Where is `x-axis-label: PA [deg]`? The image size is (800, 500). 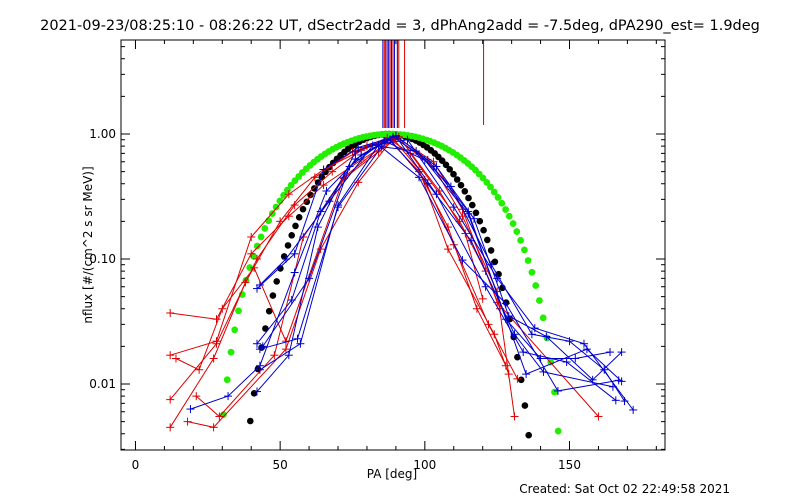 x-axis-label: PA [deg] is located at coordinates (392, 474).